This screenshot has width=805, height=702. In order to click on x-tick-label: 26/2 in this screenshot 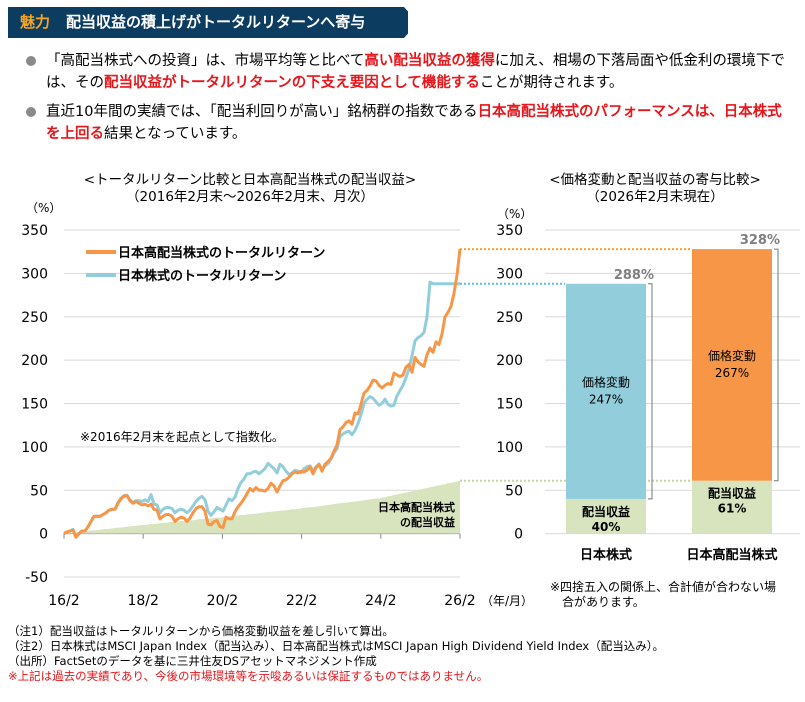, I will do `click(459, 601)`.